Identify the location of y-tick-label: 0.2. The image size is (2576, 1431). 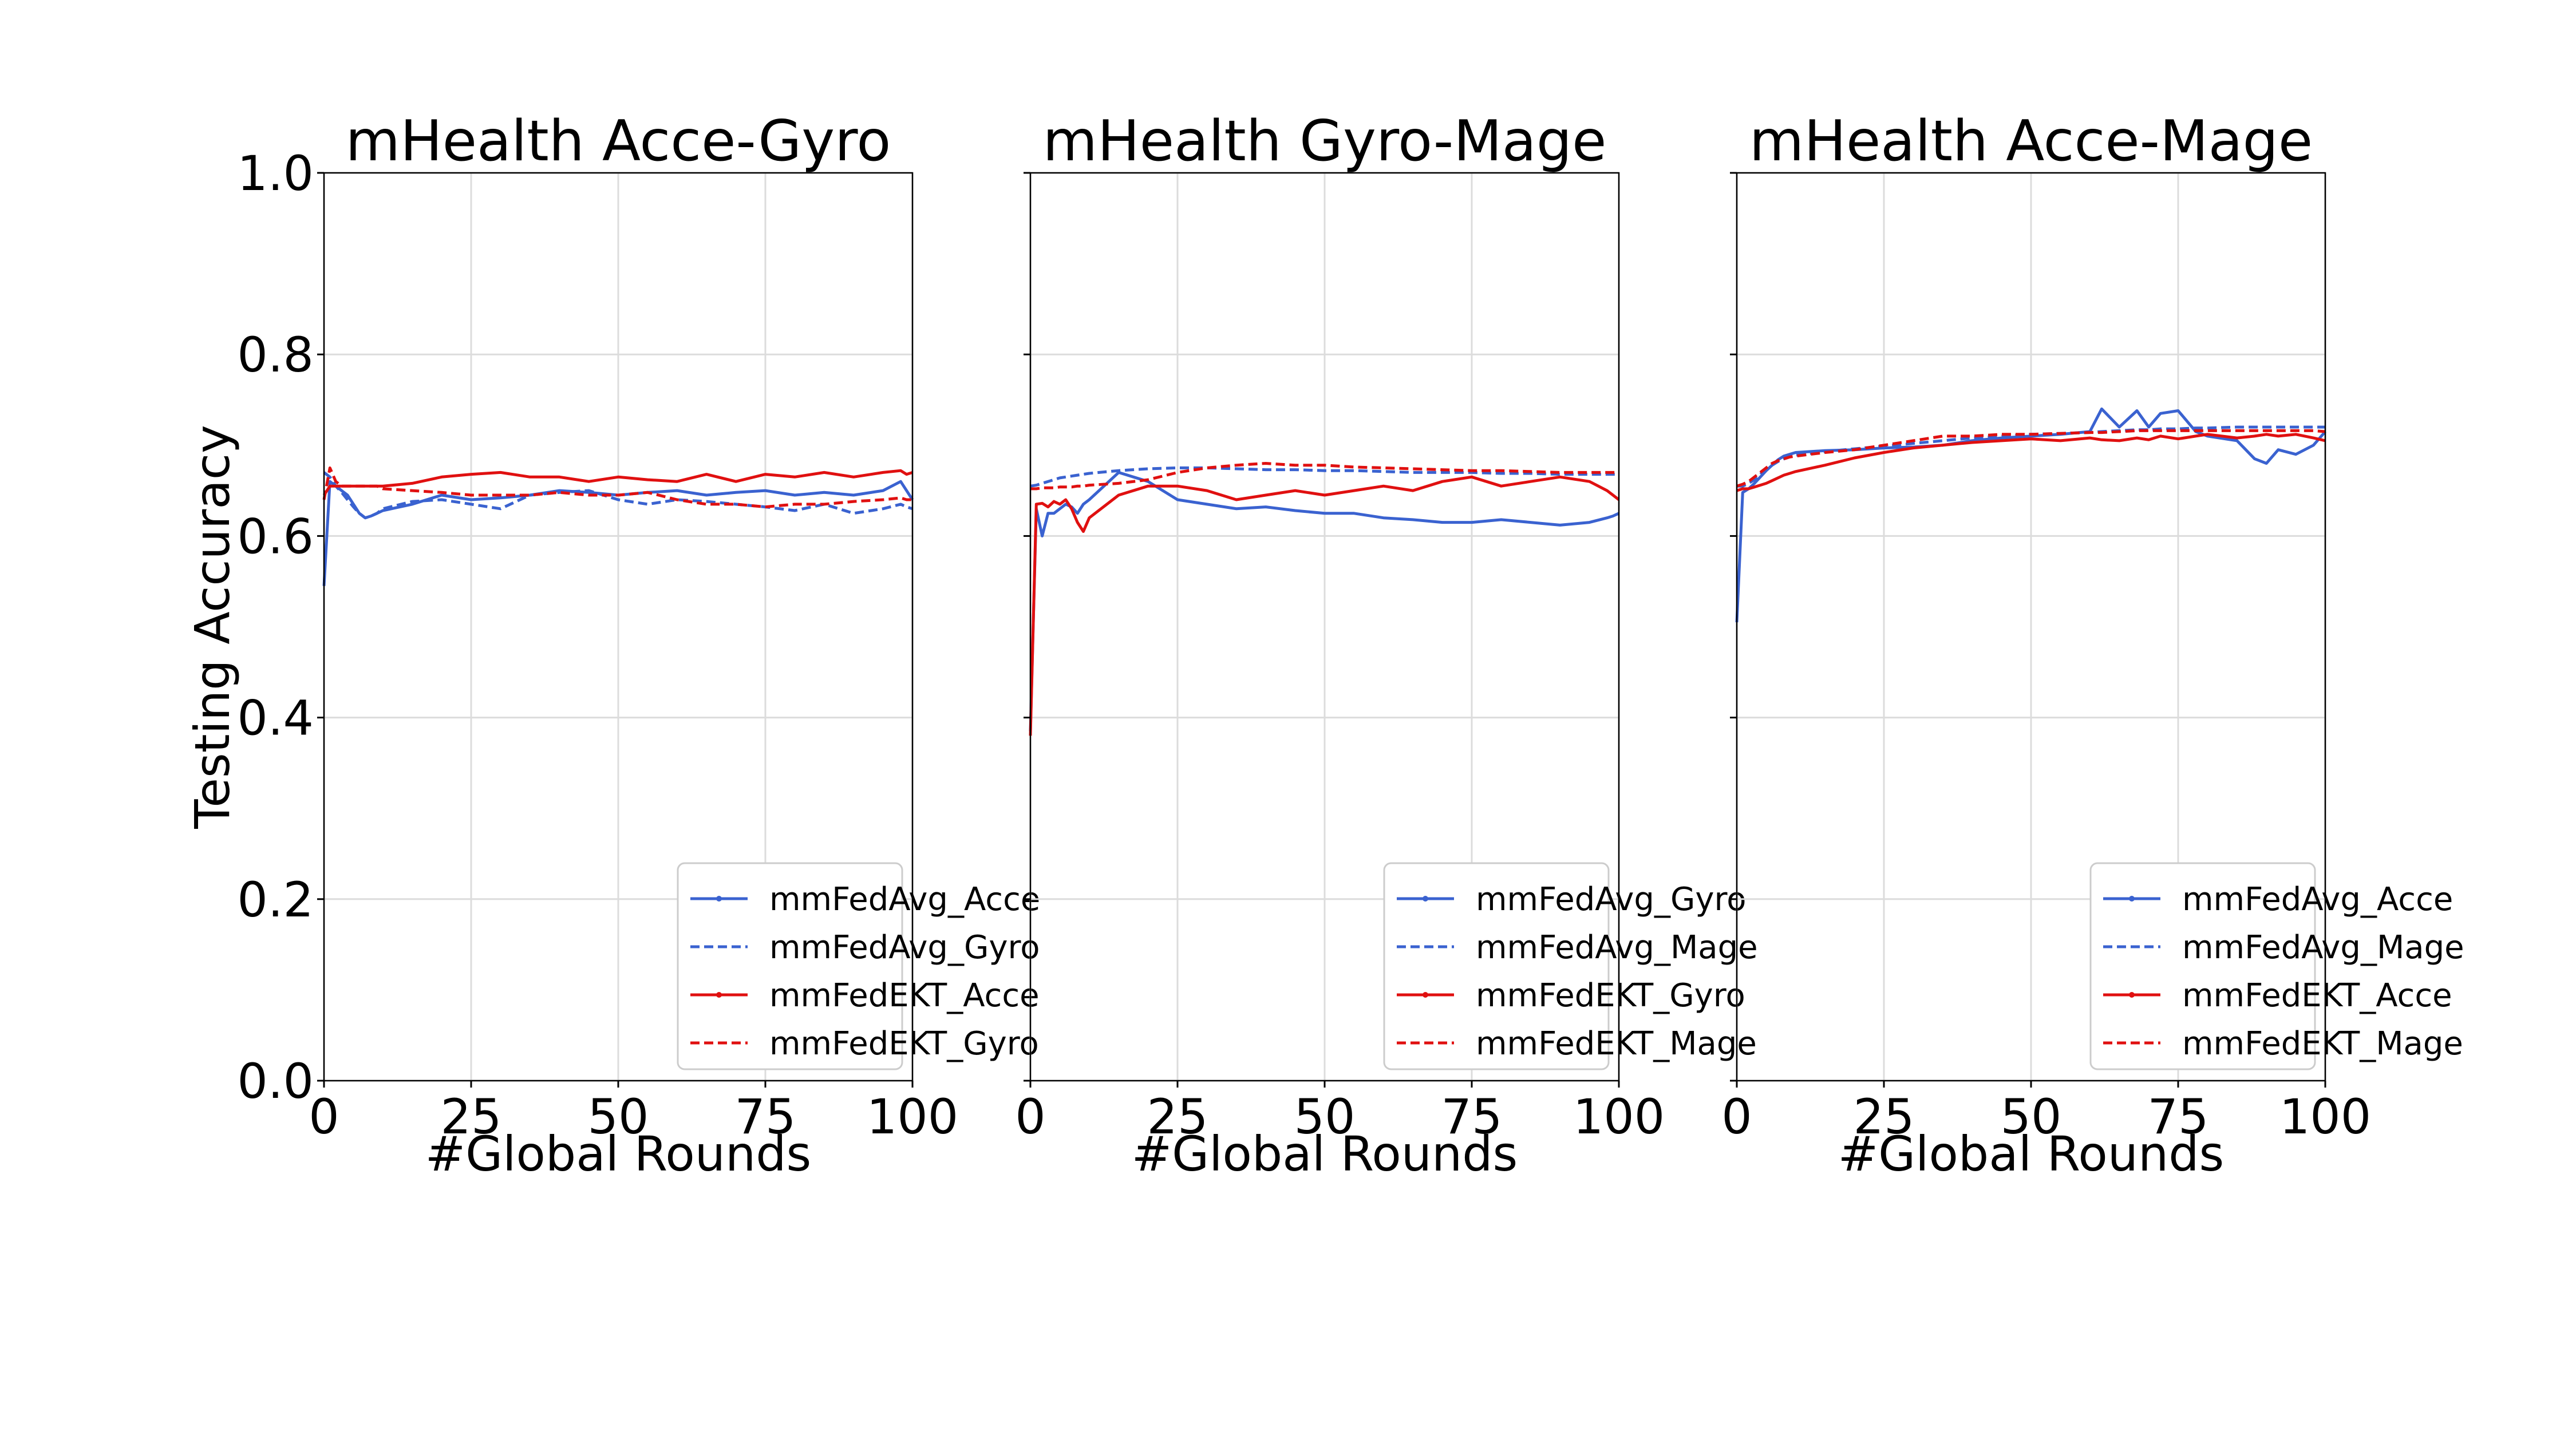
(275, 900).